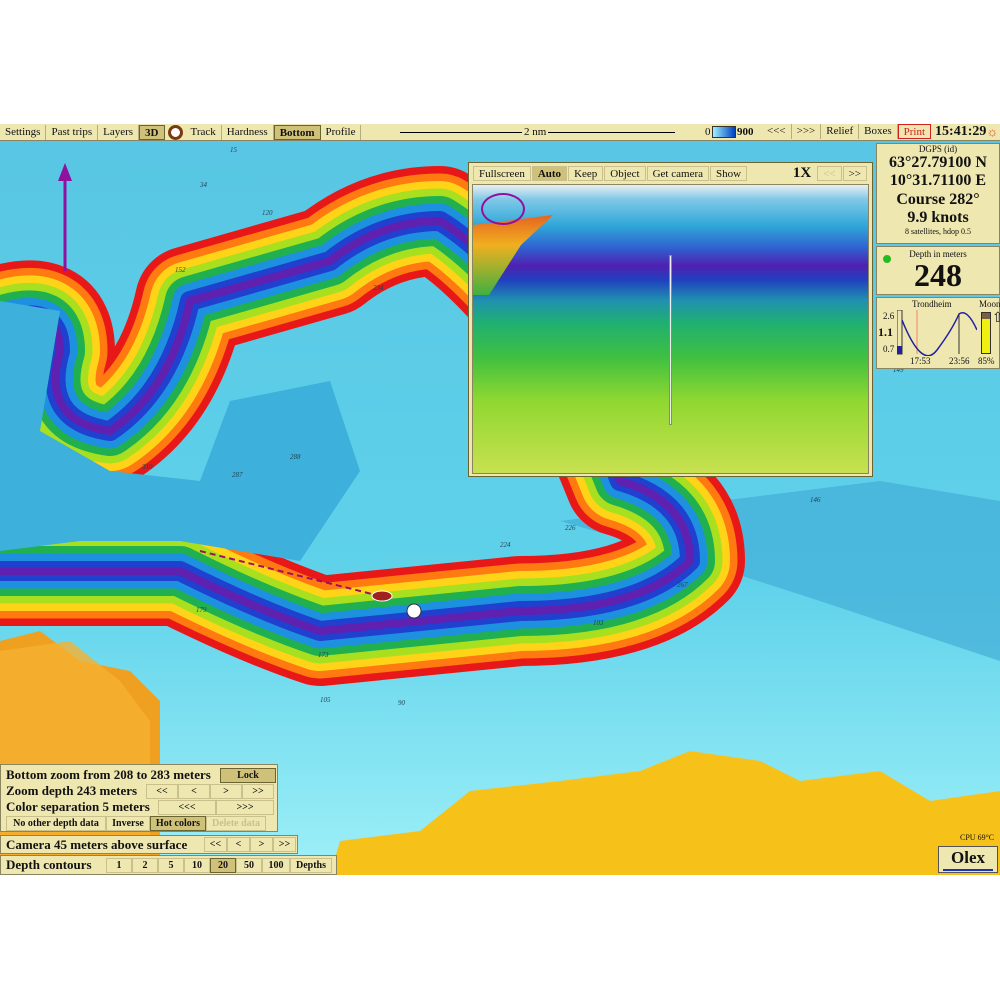 This screenshot has width=1000, height=1000. What do you see at coordinates (938, 217) in the screenshot?
I see `speed: 9.9 knots` at bounding box center [938, 217].